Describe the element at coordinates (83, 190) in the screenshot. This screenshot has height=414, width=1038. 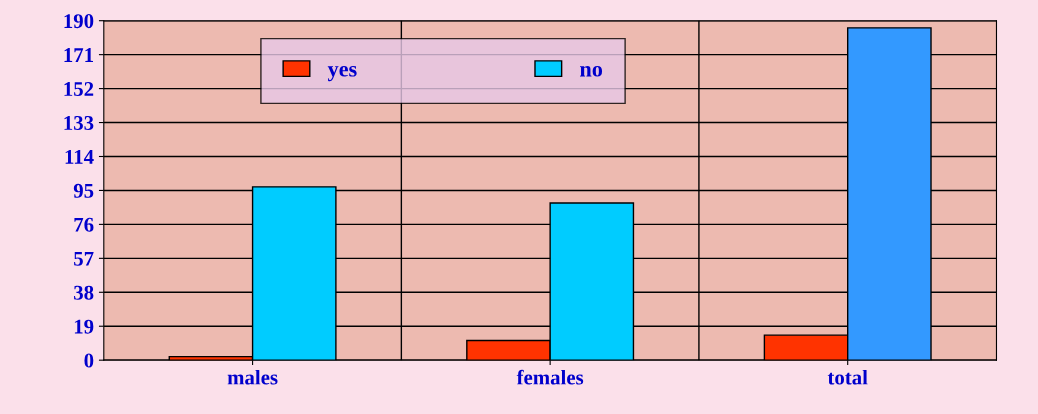
I see `y-tick-label: 95` at that location.